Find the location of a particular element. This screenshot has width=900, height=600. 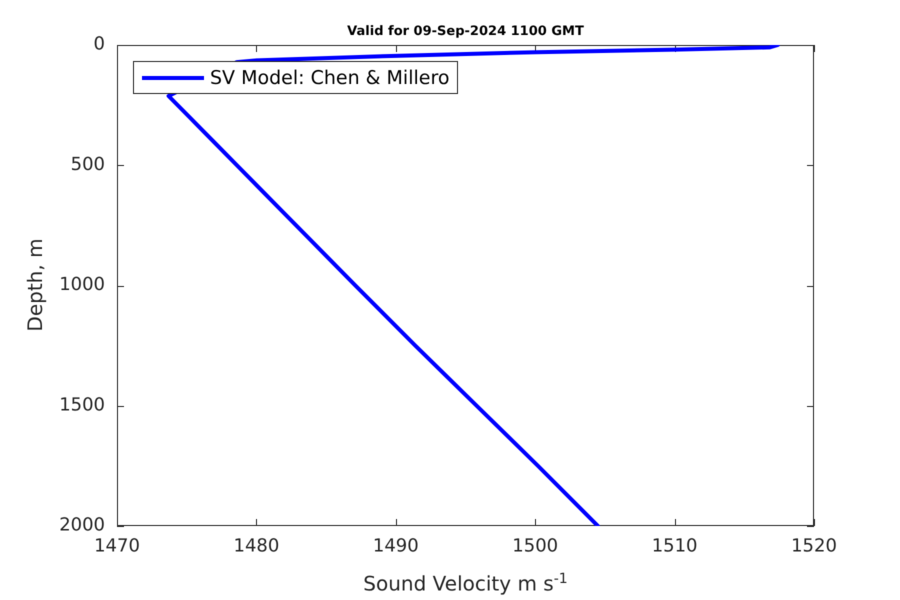

x-tick-label: 1500 is located at coordinates (535, 545).